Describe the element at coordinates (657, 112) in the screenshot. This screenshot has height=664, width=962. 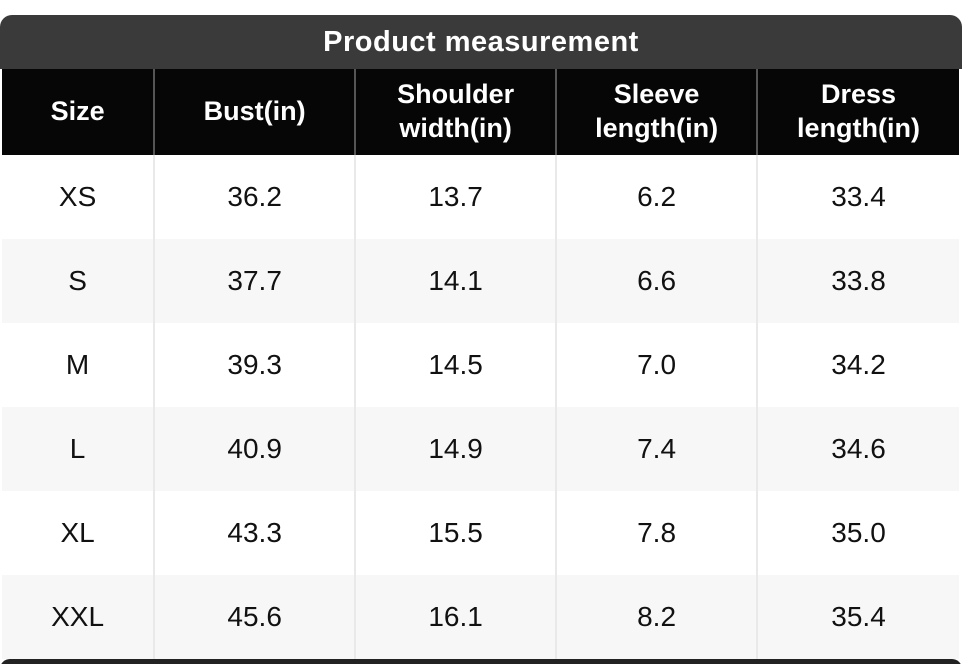
I see `col-header-sleeve-length: Sleeve length(in)` at that location.